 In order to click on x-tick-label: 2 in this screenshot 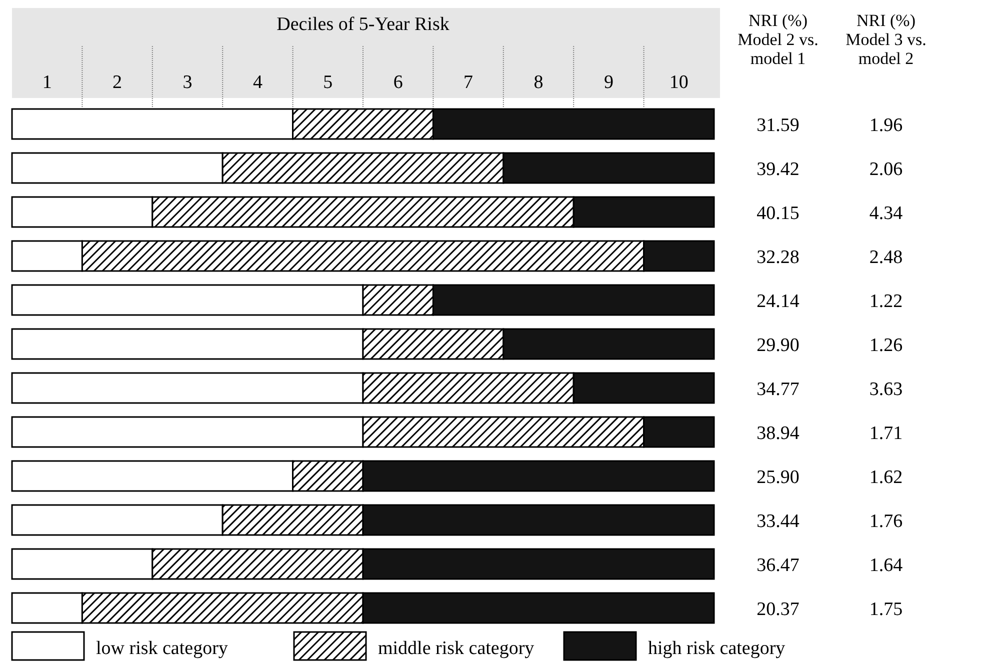, I will do `click(117, 82)`.